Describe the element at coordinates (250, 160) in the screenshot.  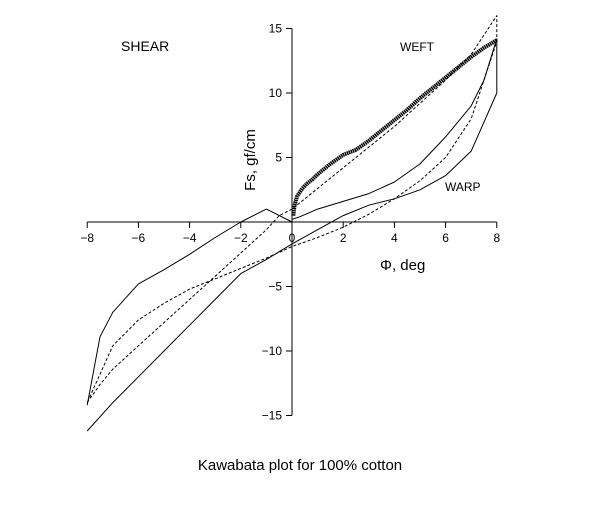
I see `y-axis-label: Fs, gf/cm` at that location.